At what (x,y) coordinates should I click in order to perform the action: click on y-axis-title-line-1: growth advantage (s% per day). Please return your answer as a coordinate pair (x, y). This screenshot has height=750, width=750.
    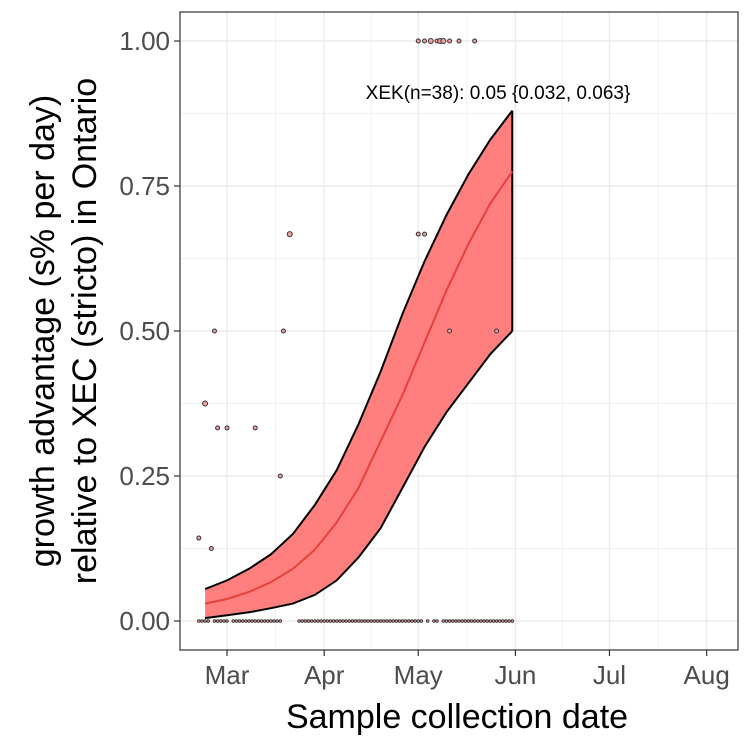
    Looking at the image, I should click on (43, 331).